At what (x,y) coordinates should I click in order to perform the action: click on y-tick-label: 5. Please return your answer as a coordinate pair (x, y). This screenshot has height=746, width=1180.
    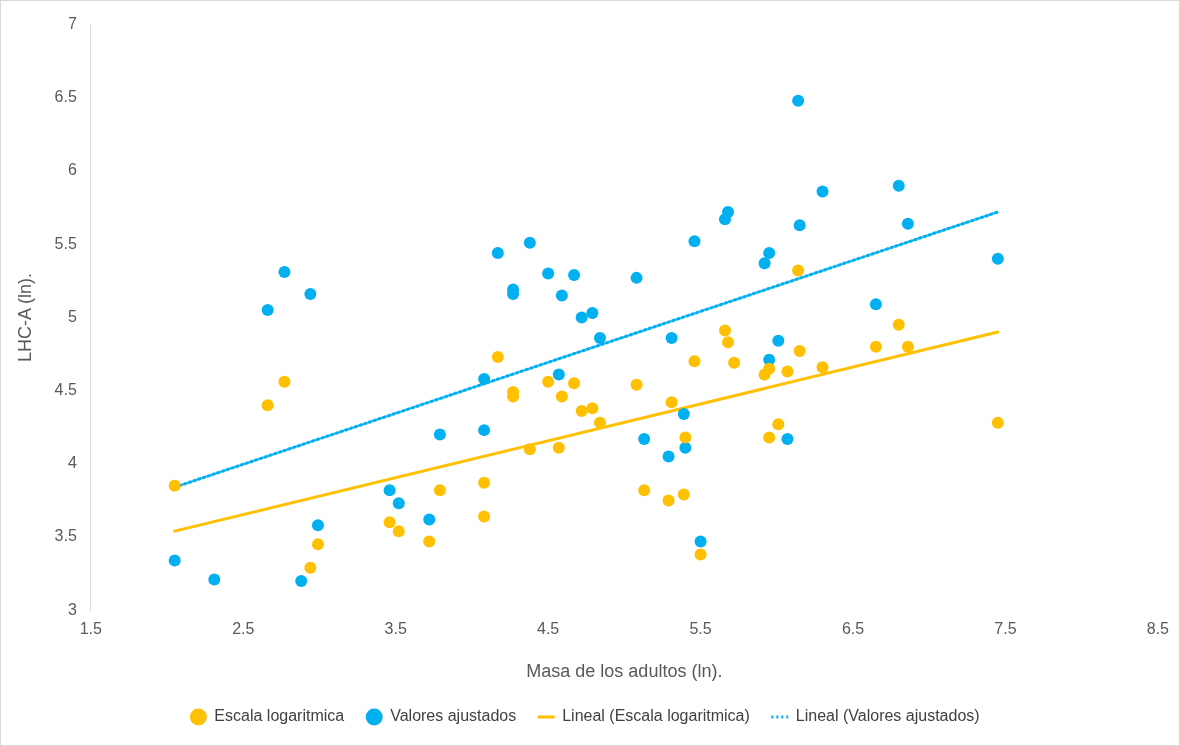
    Looking at the image, I should click on (72, 316).